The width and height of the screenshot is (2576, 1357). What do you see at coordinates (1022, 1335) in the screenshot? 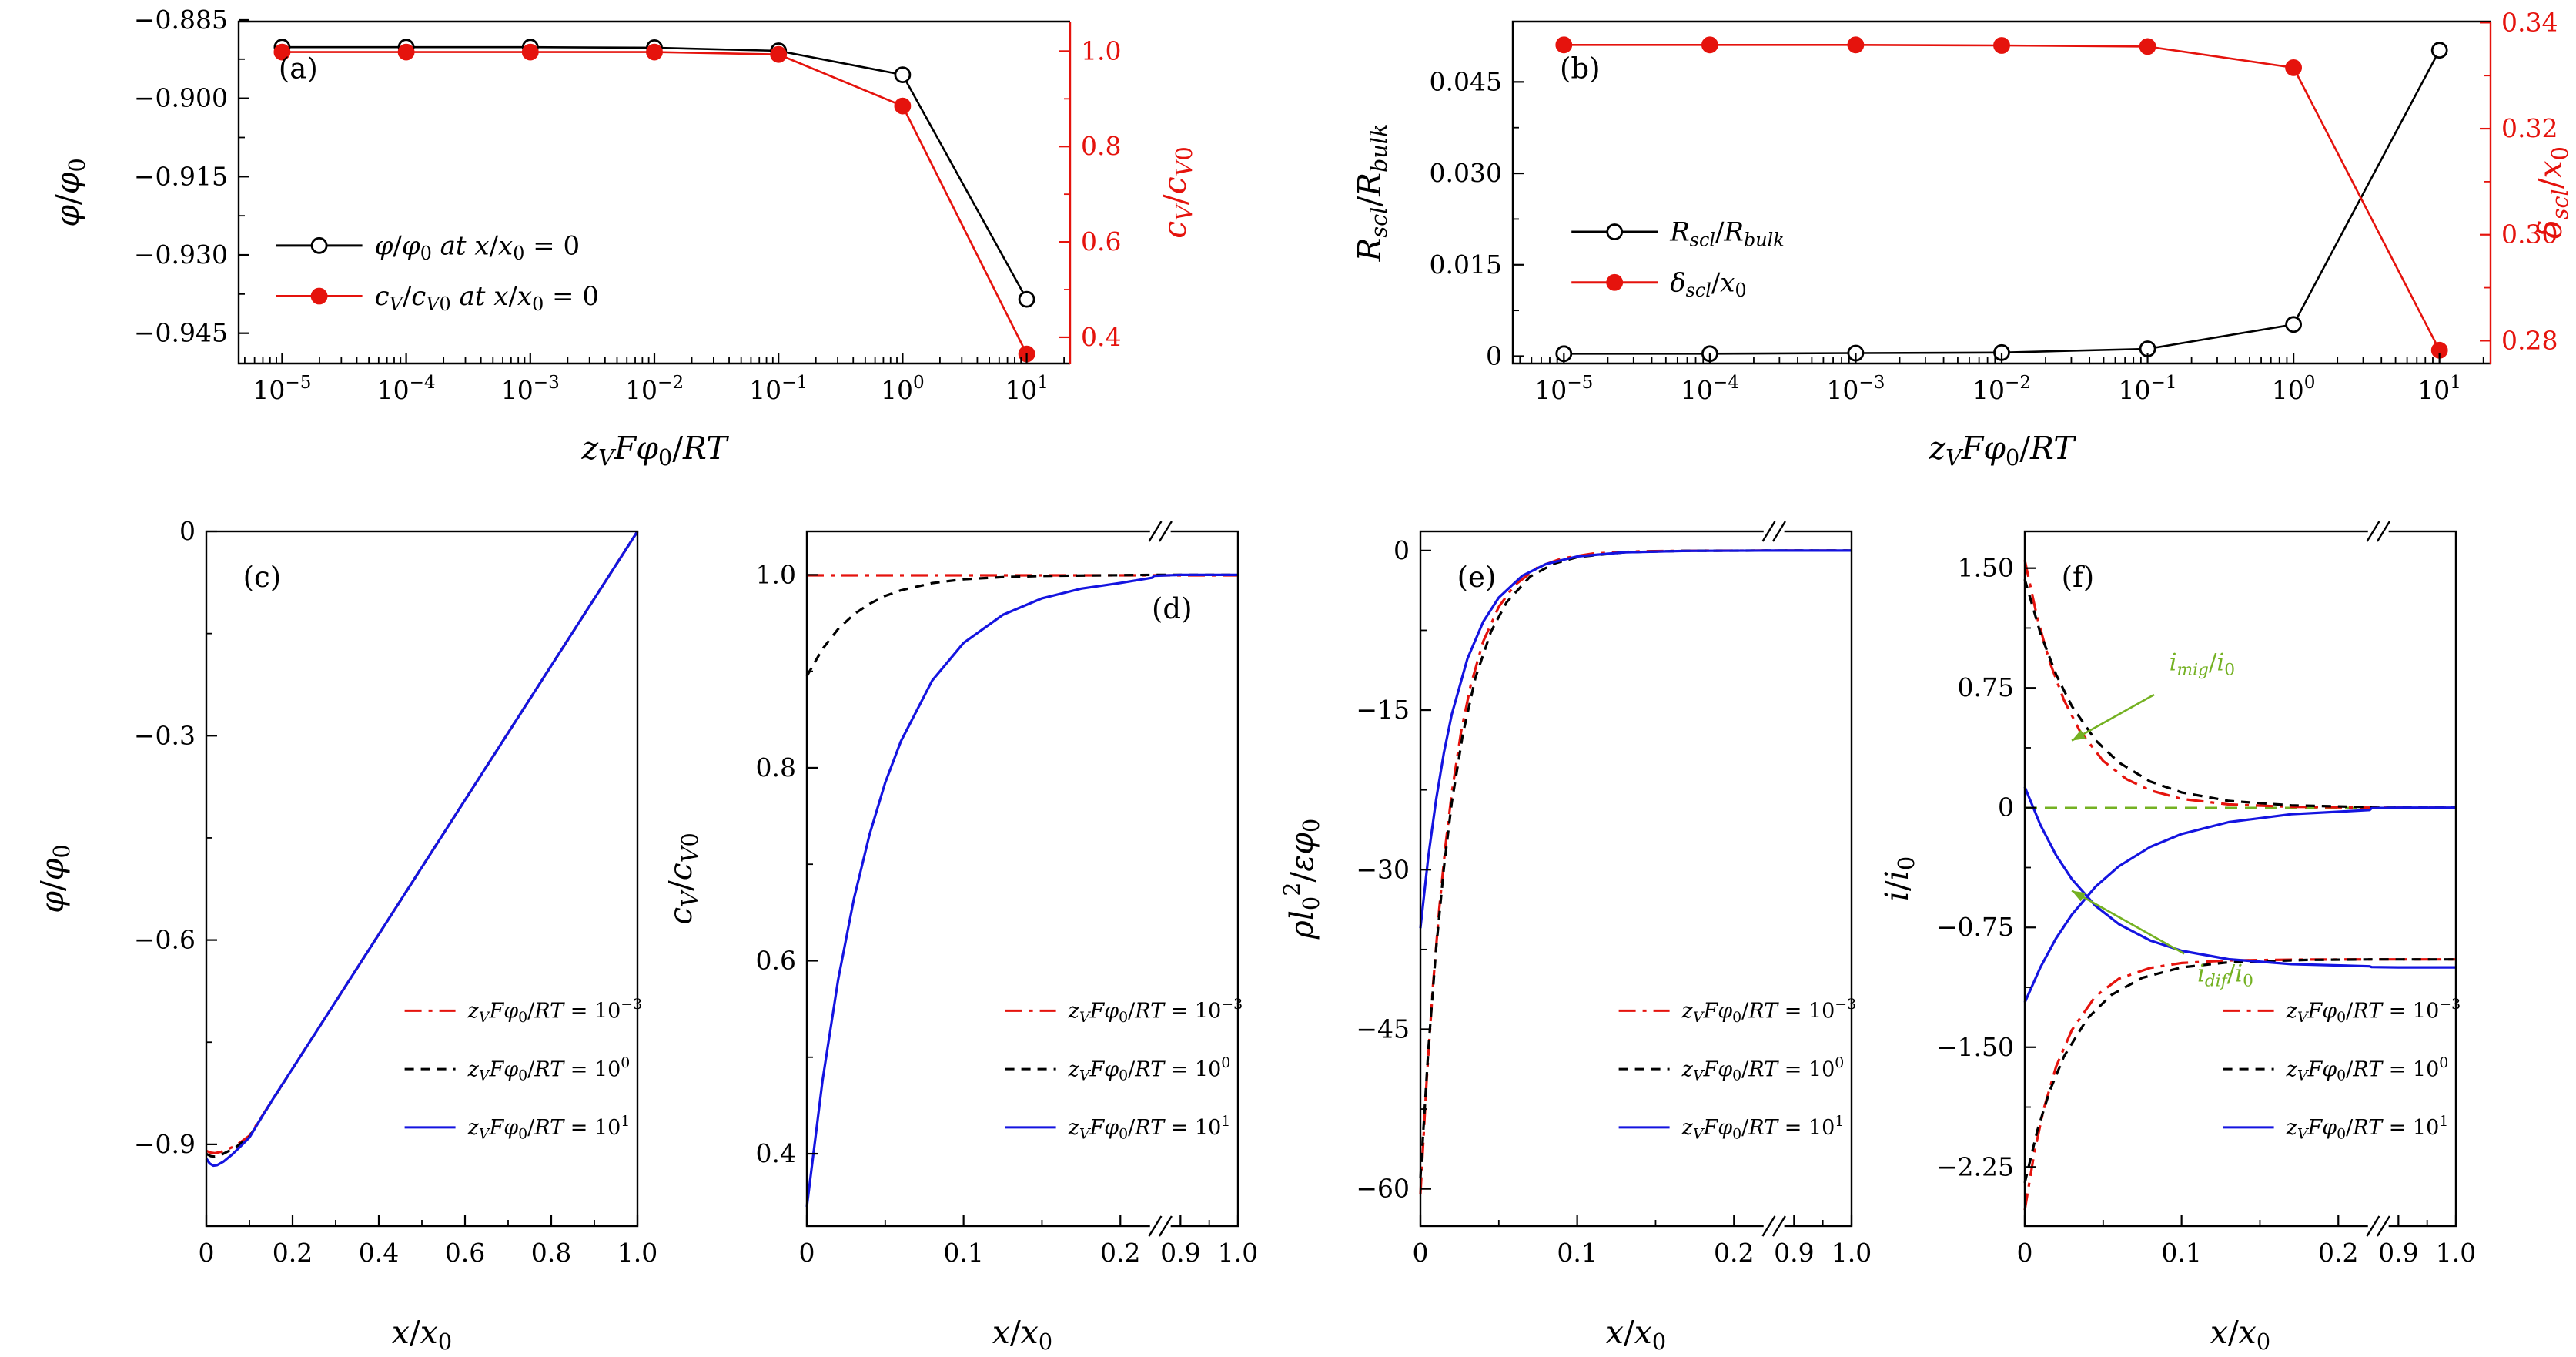
I see `x-axis-label-d: x/x0` at bounding box center [1022, 1335].